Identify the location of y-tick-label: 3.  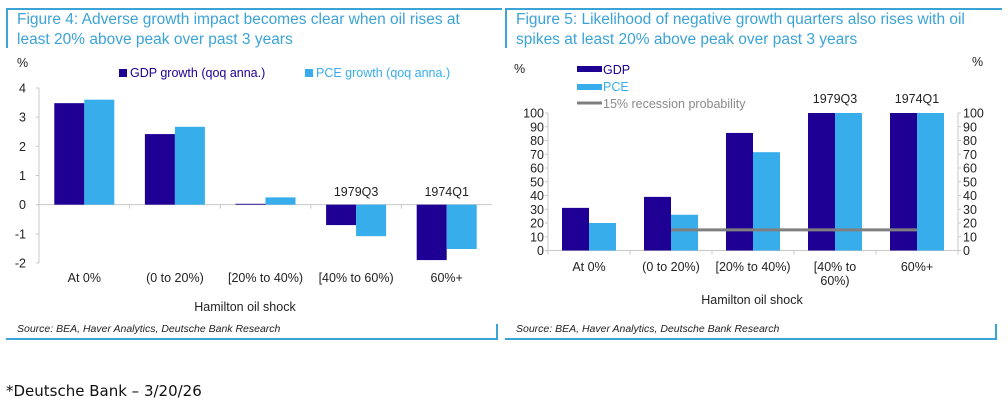
(22, 118).